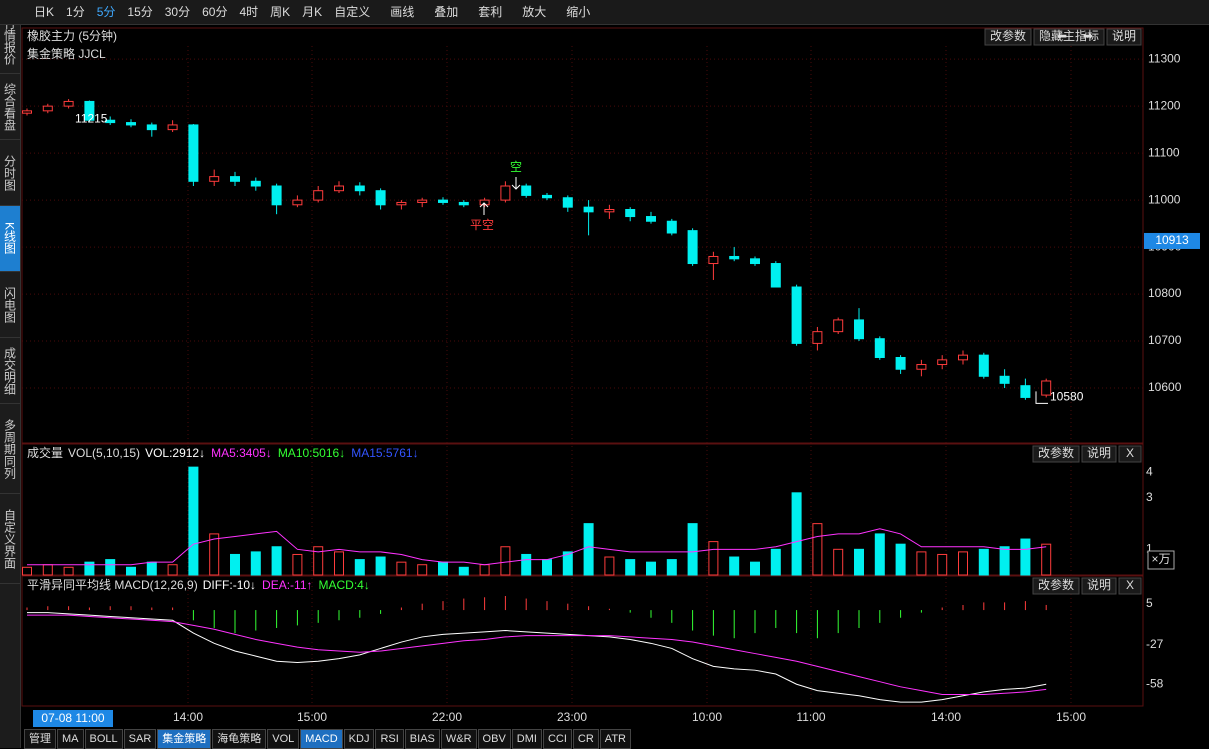 The width and height of the screenshot is (1209, 749). Describe the element at coordinates (1069, 35) in the screenshot. I see `button-label: 隐藏主指标` at that location.